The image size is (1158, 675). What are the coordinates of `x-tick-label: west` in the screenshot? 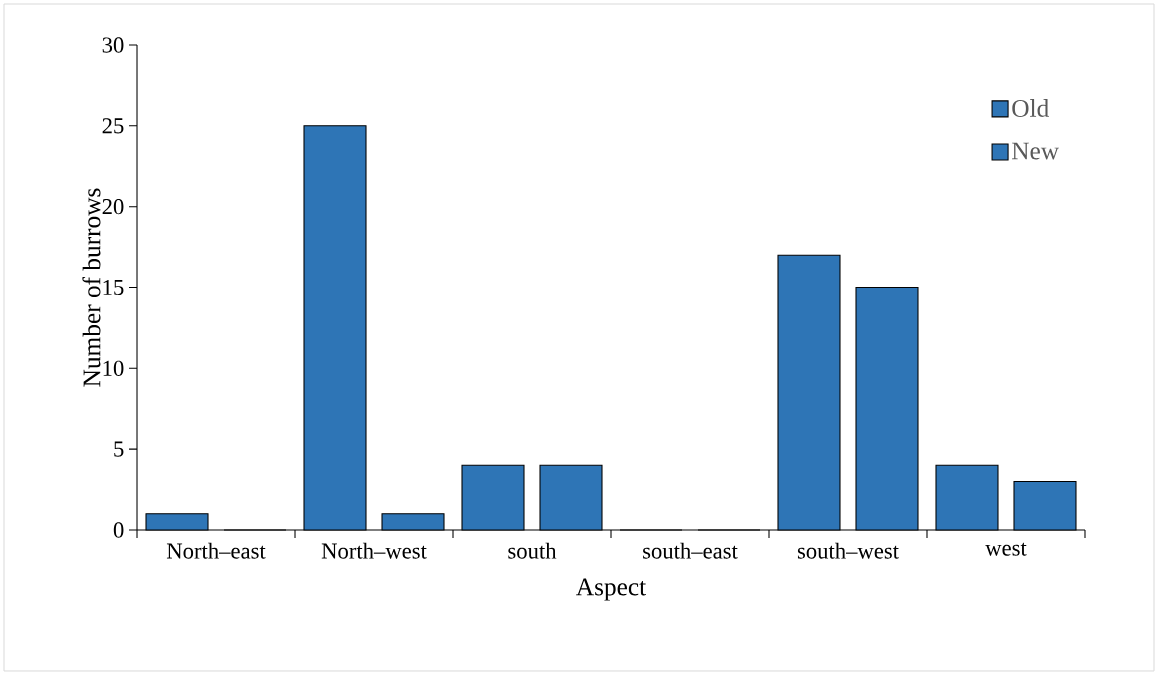 It's located at (1006, 549).